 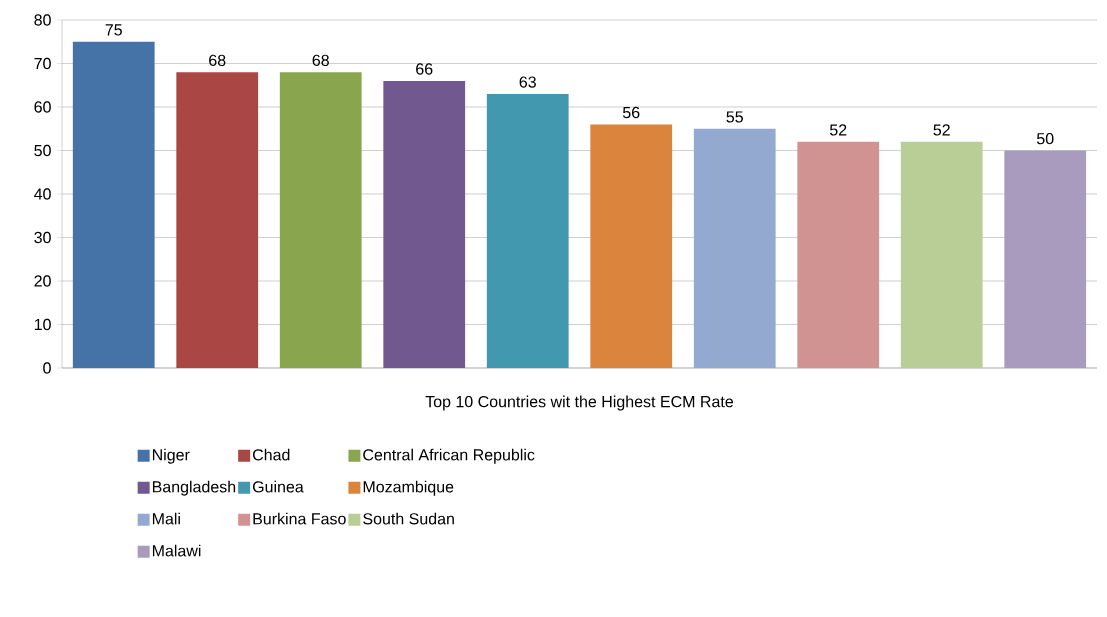 I want to click on legend-label: Central African Republic, so click(x=449, y=456).